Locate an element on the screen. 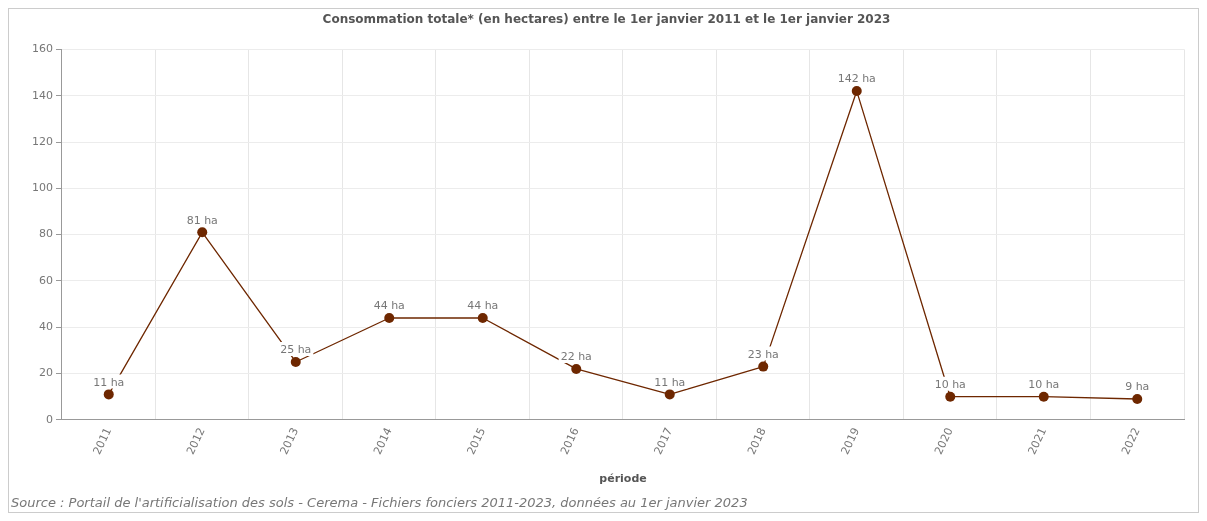 The height and width of the screenshot is (521, 1207). x-tick-label: 2017 is located at coordinates (663, 441).